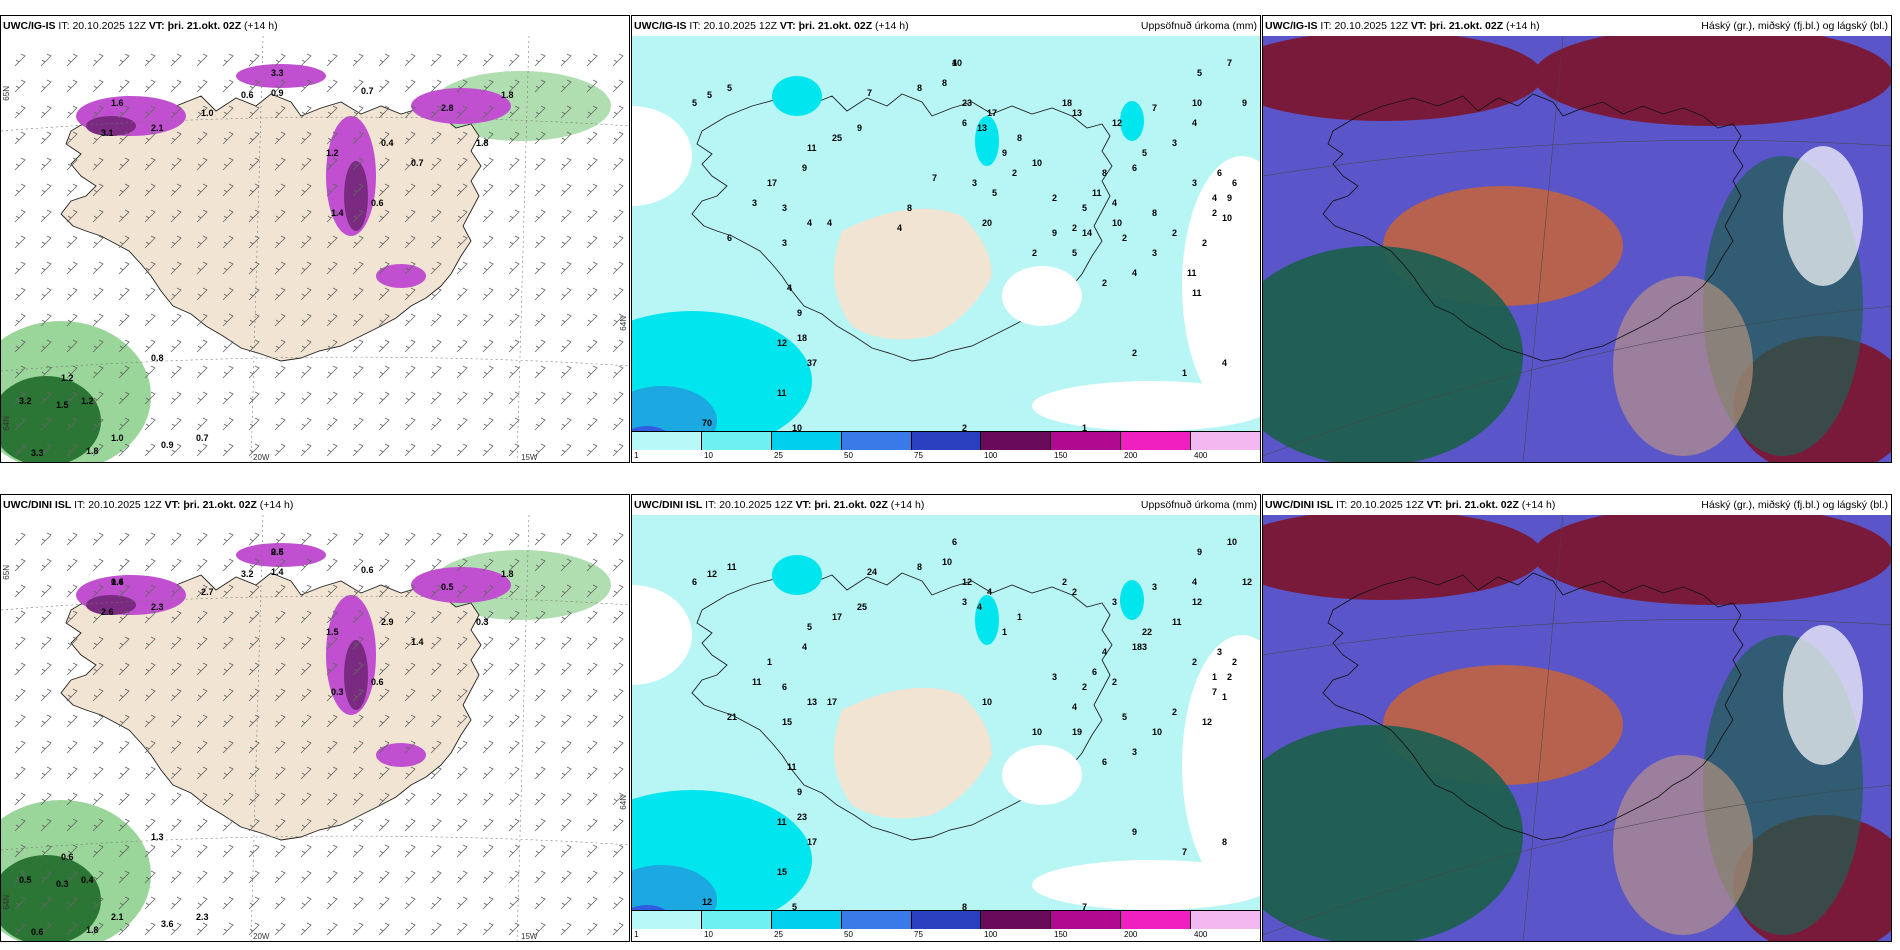  What do you see at coordinates (277, 93) in the screenshot?
I see `value-label: 0.9` at bounding box center [277, 93].